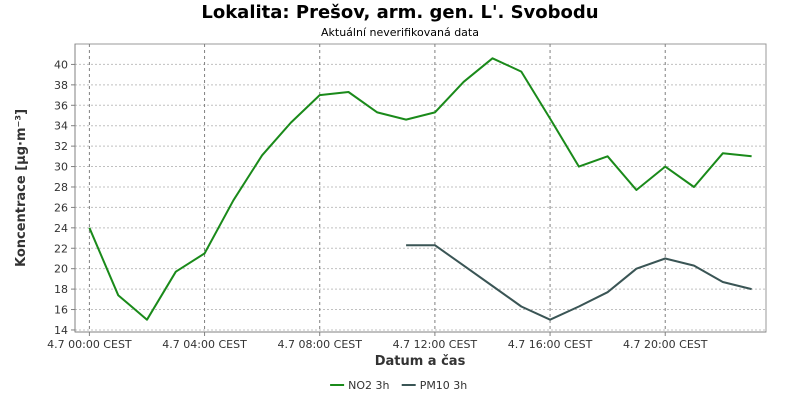  Describe the element at coordinates (399, 12) in the screenshot. I see `chart-title: Lokalita: Prešov, arm. gen. L'. Svobodu` at that location.